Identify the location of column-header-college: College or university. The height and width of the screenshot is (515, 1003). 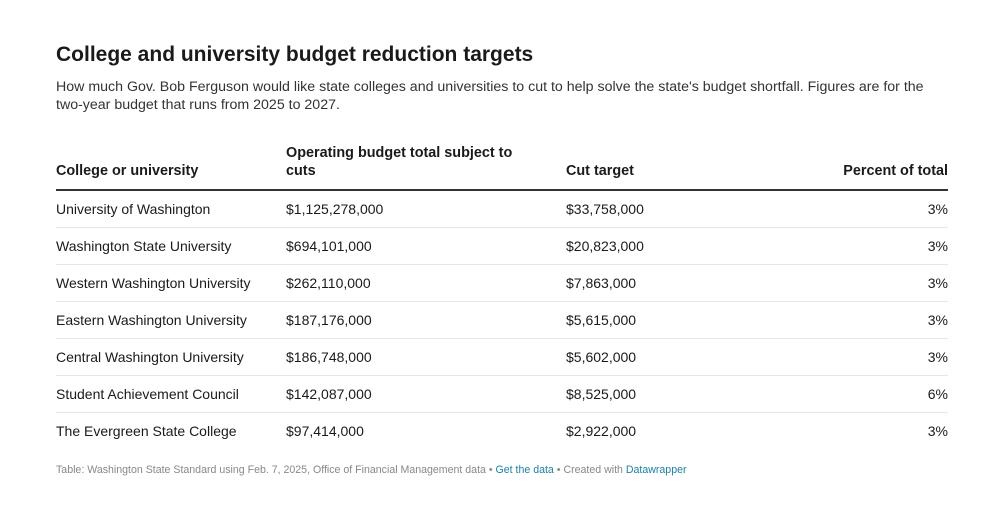
(171, 167).